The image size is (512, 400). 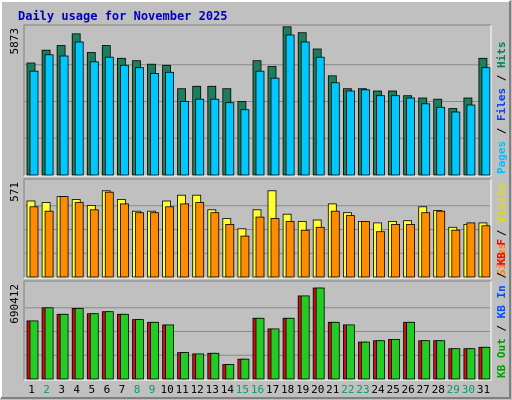 I want to click on x-tick-label-14: 14, so click(x=228, y=389).